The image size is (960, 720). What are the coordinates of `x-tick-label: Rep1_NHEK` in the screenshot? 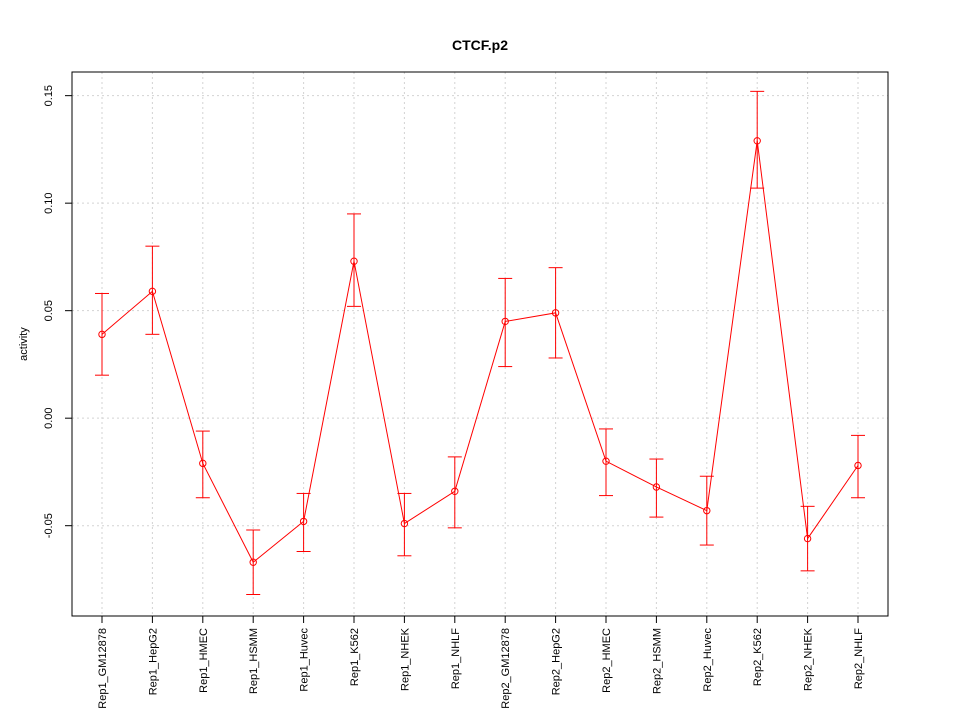 It's located at (405, 659).